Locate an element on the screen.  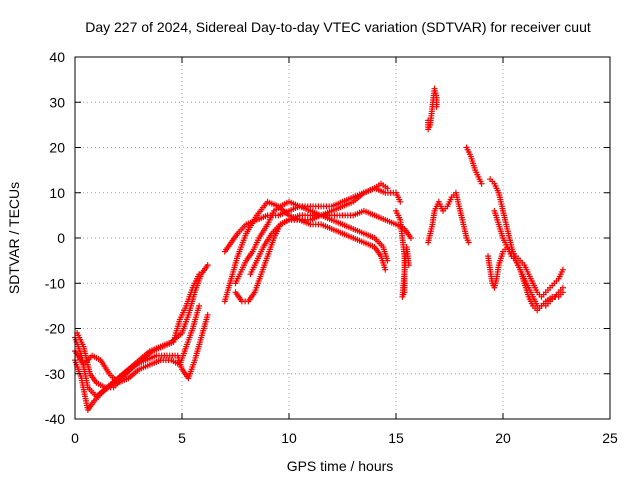
y-tick-label: 20 is located at coordinates (57, 148).